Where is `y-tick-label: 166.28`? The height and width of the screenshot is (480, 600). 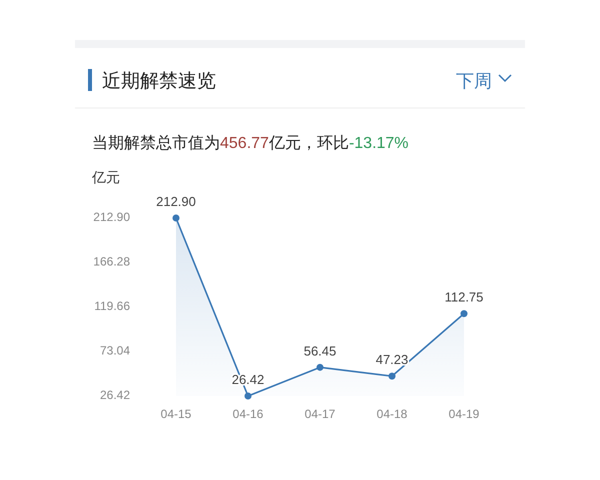
y-tick-label: 166.28 is located at coordinates (111, 261).